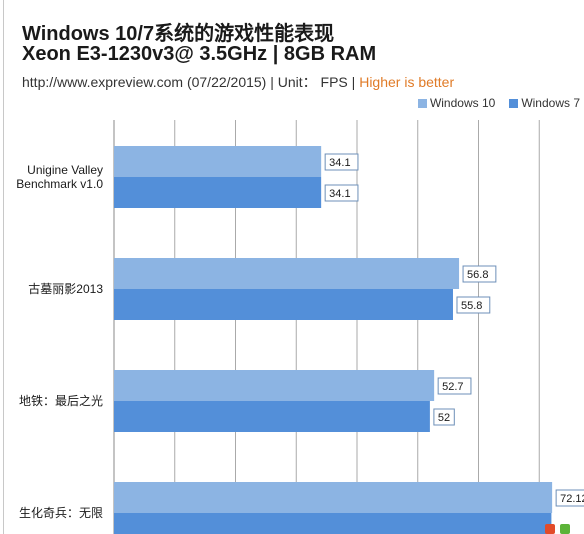  I want to click on logo-mark-green, so click(565, 529).